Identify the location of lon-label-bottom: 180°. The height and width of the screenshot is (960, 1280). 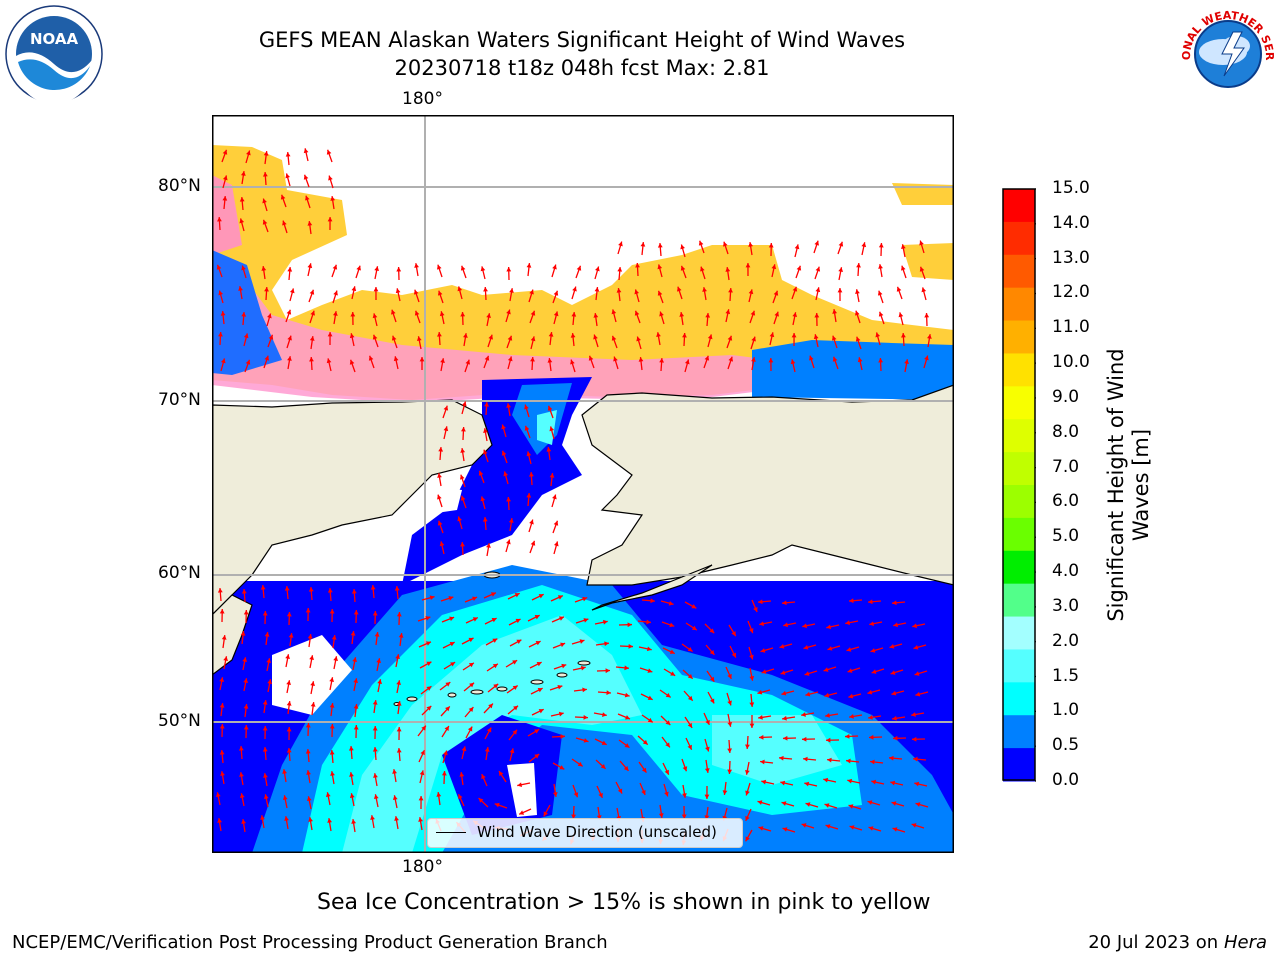
(422, 867).